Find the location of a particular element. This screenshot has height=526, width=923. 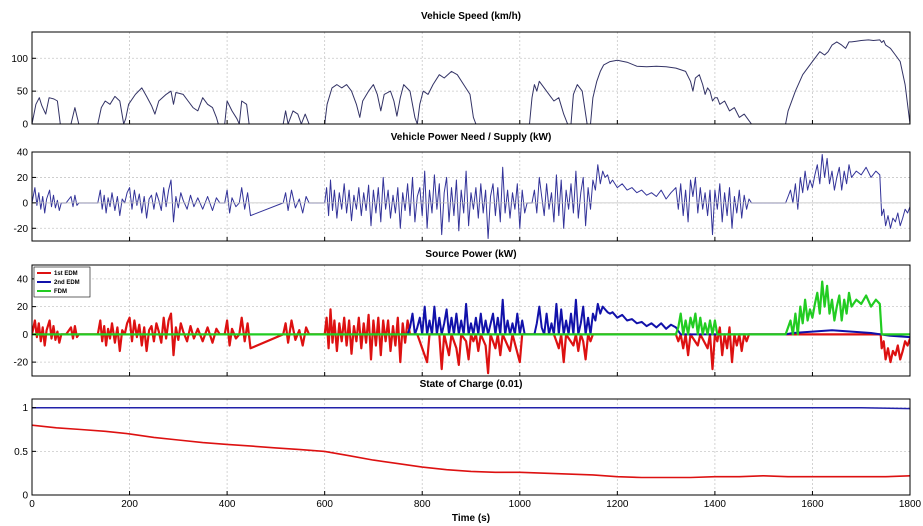

y-tick-label: 0.5 is located at coordinates (21, 452).